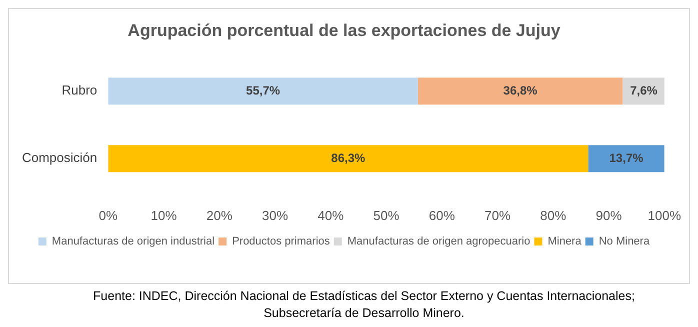 Image resolution: width=698 pixels, height=327 pixels. I want to click on x-tick-label: 20%, so click(219, 215).